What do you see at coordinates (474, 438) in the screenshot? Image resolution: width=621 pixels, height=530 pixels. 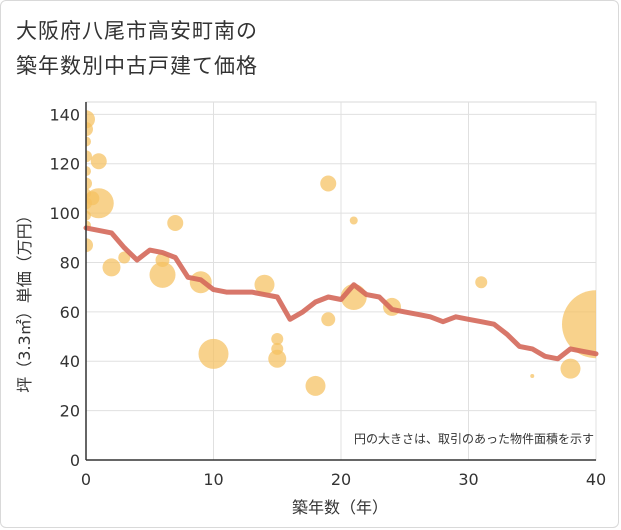 I see `bubble-size-note: 円の大きさは、取引のあった物件面積を示す` at bounding box center [474, 438].